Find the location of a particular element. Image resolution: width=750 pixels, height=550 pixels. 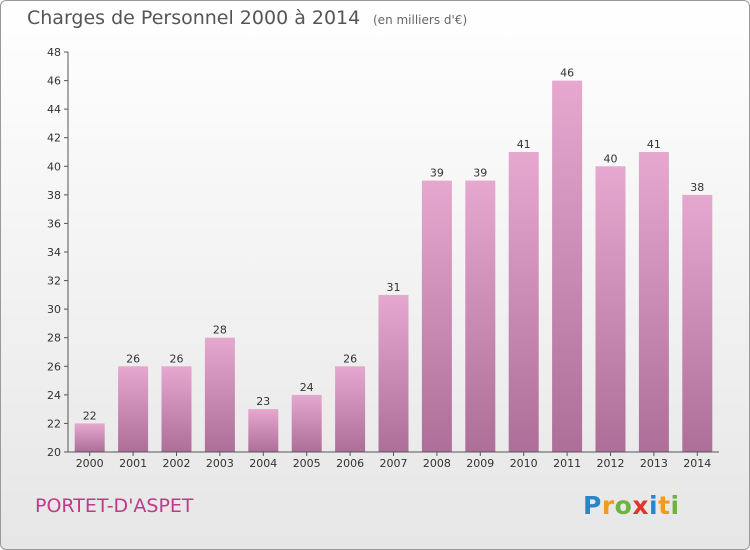

logo-letter: t is located at coordinates (664, 505).